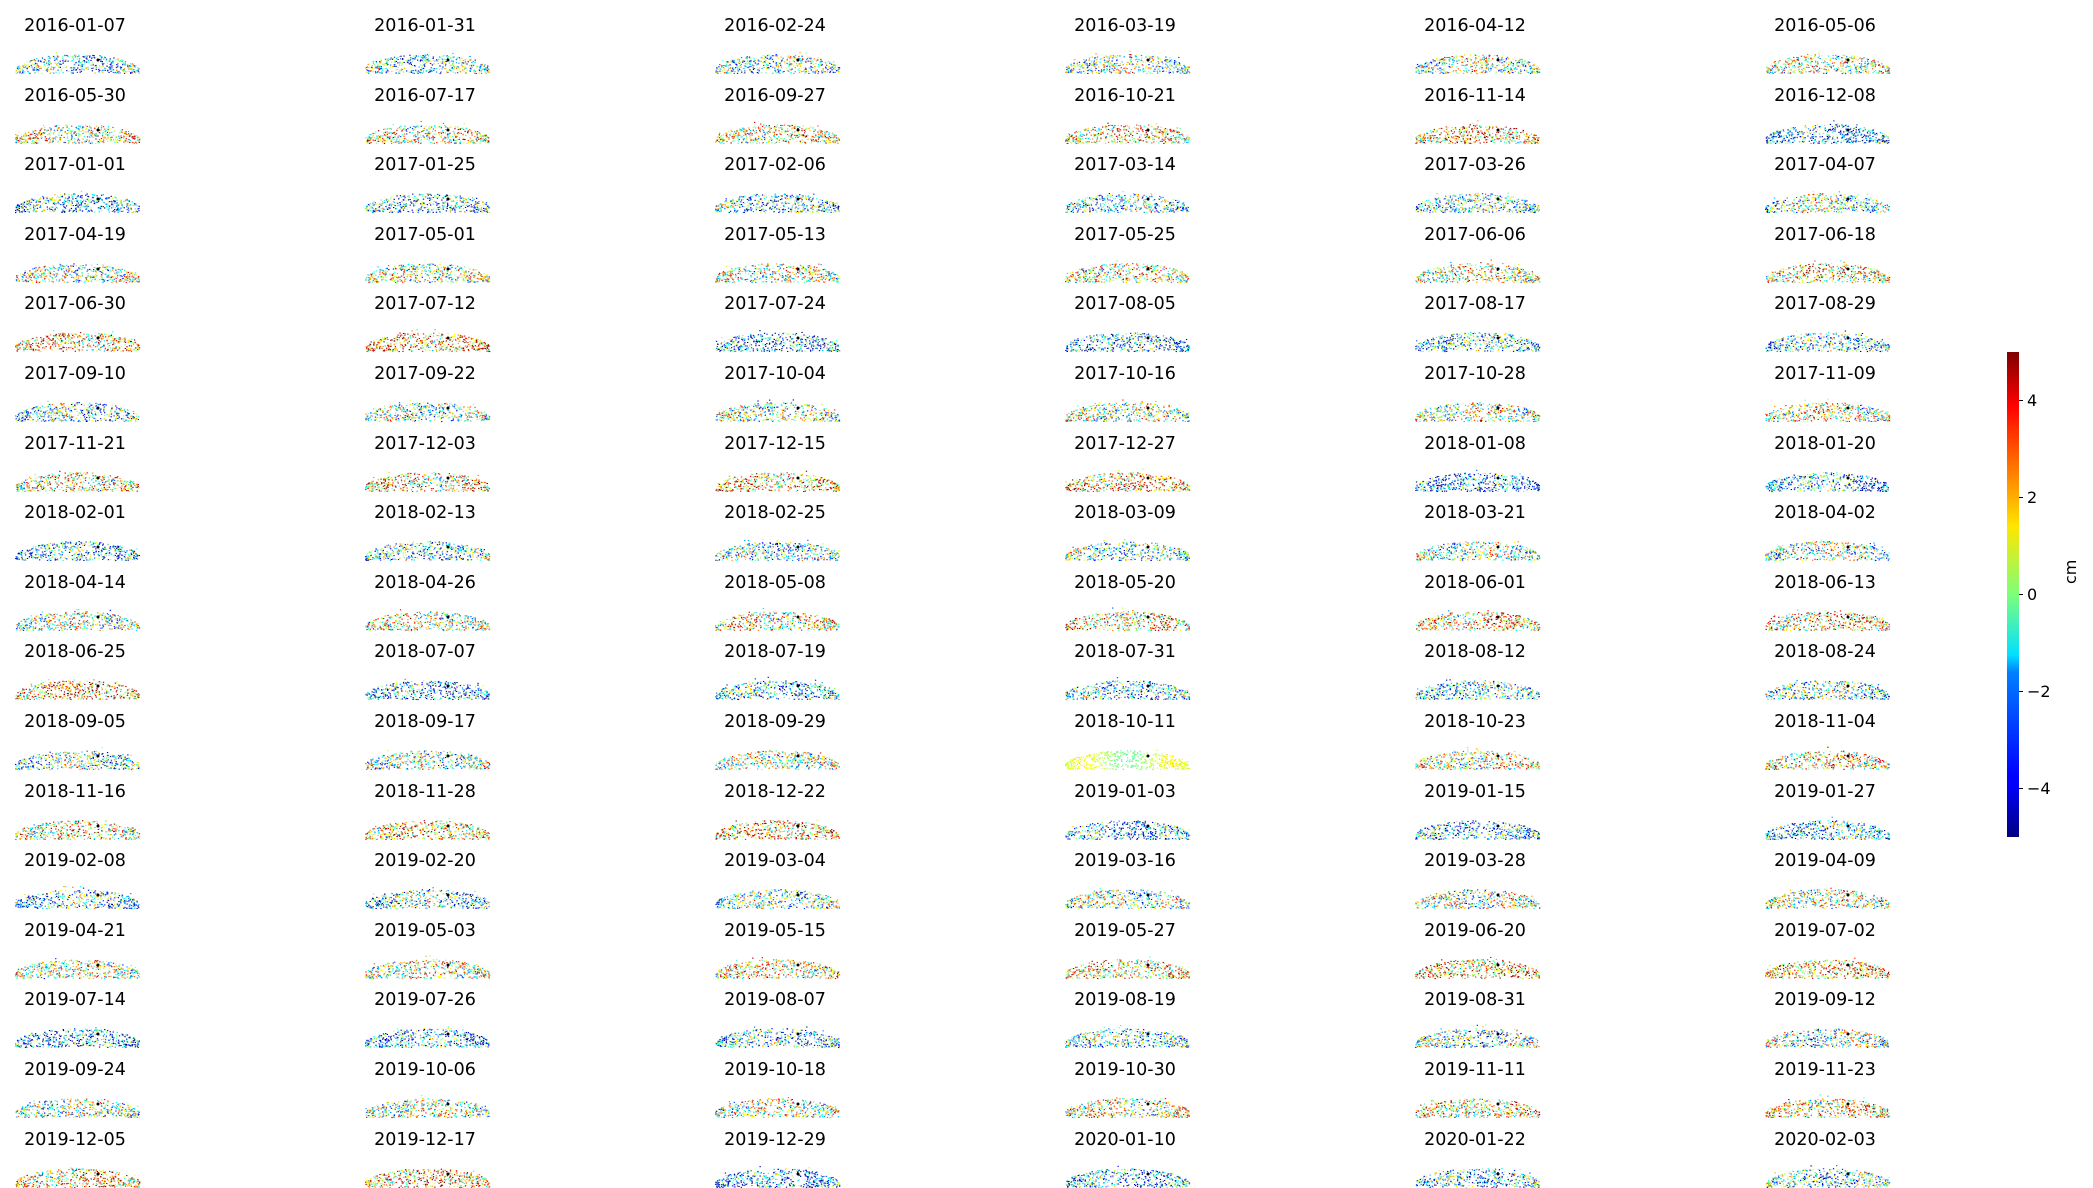  Describe the element at coordinates (1127, 59) in the screenshot. I see `panel-map` at that location.